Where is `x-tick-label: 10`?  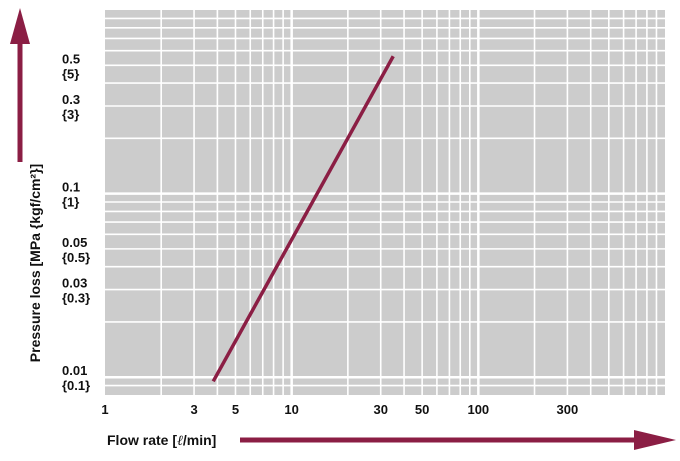 x-tick-label: 10 is located at coordinates (291, 409).